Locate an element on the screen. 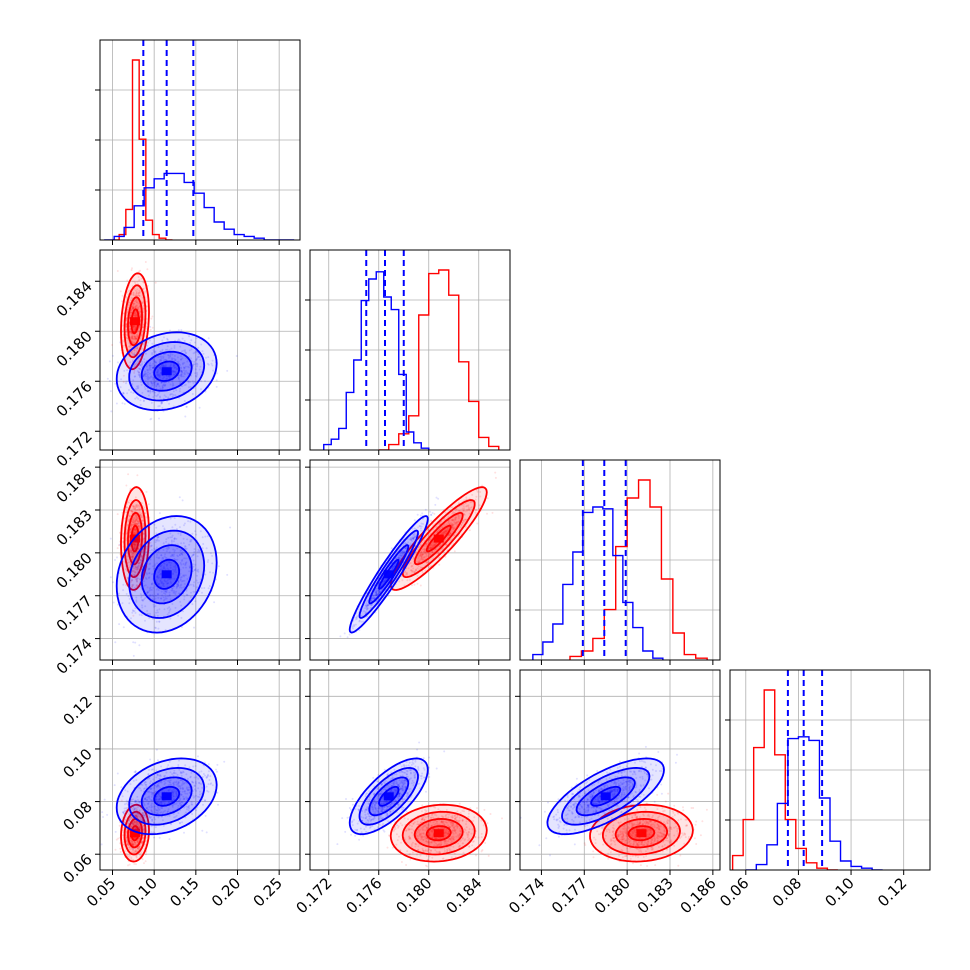 This screenshot has width=970, height=970. red-peak is located at coordinates (438, 538).